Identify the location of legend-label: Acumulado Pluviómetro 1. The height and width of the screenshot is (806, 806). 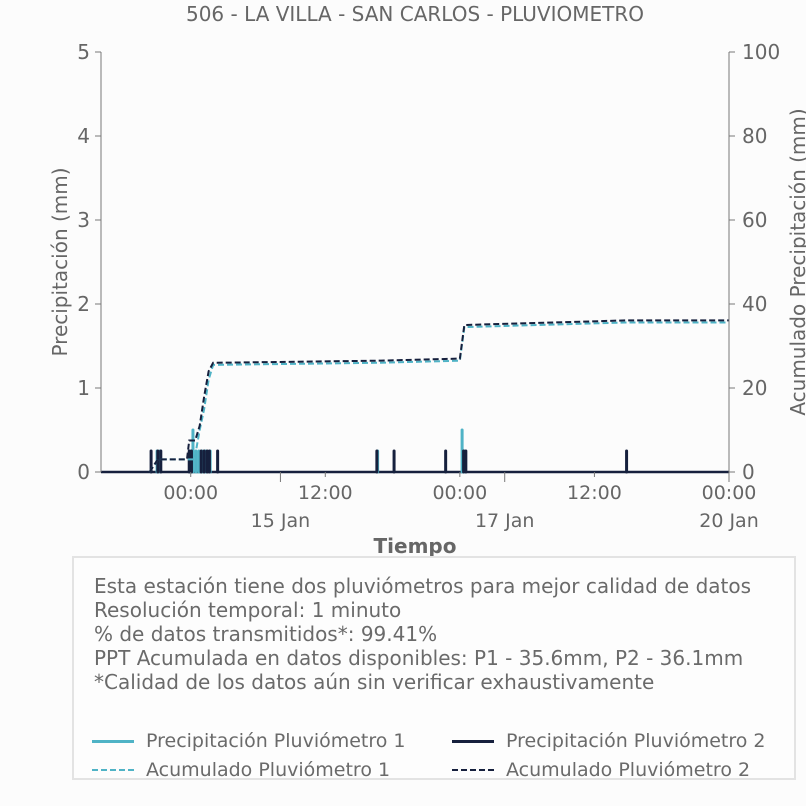
(268, 770).